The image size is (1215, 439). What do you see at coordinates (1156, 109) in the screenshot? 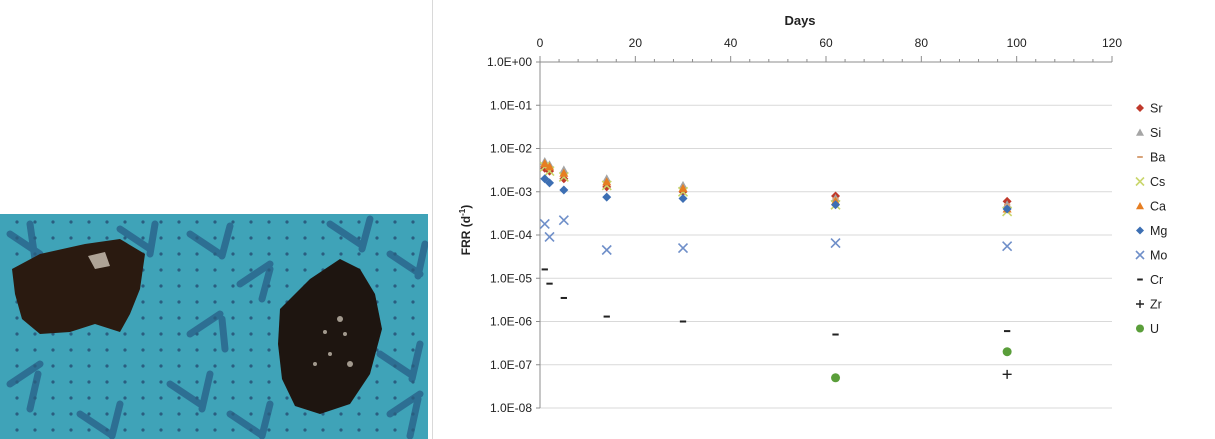
I see `legend-label-sr: Sr` at bounding box center [1156, 109].